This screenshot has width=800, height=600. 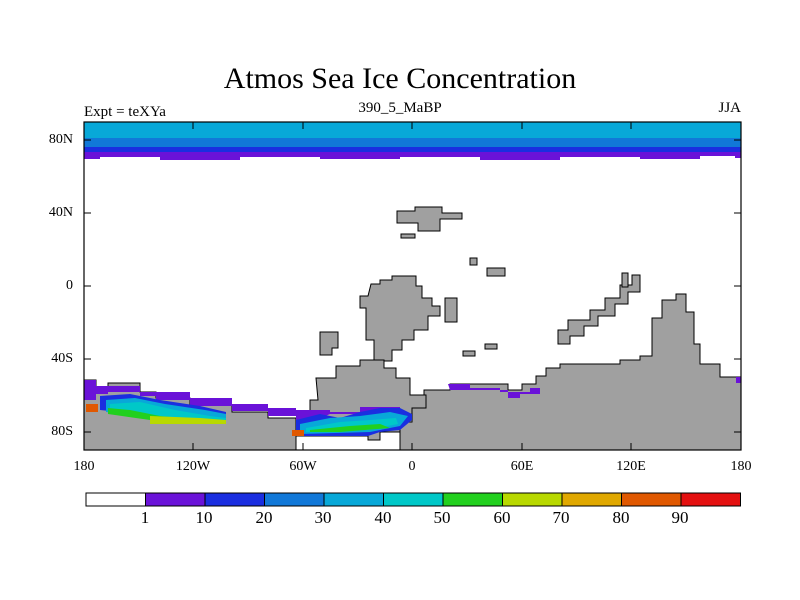 I want to click on lon-label-60e: 60E, so click(x=522, y=466).